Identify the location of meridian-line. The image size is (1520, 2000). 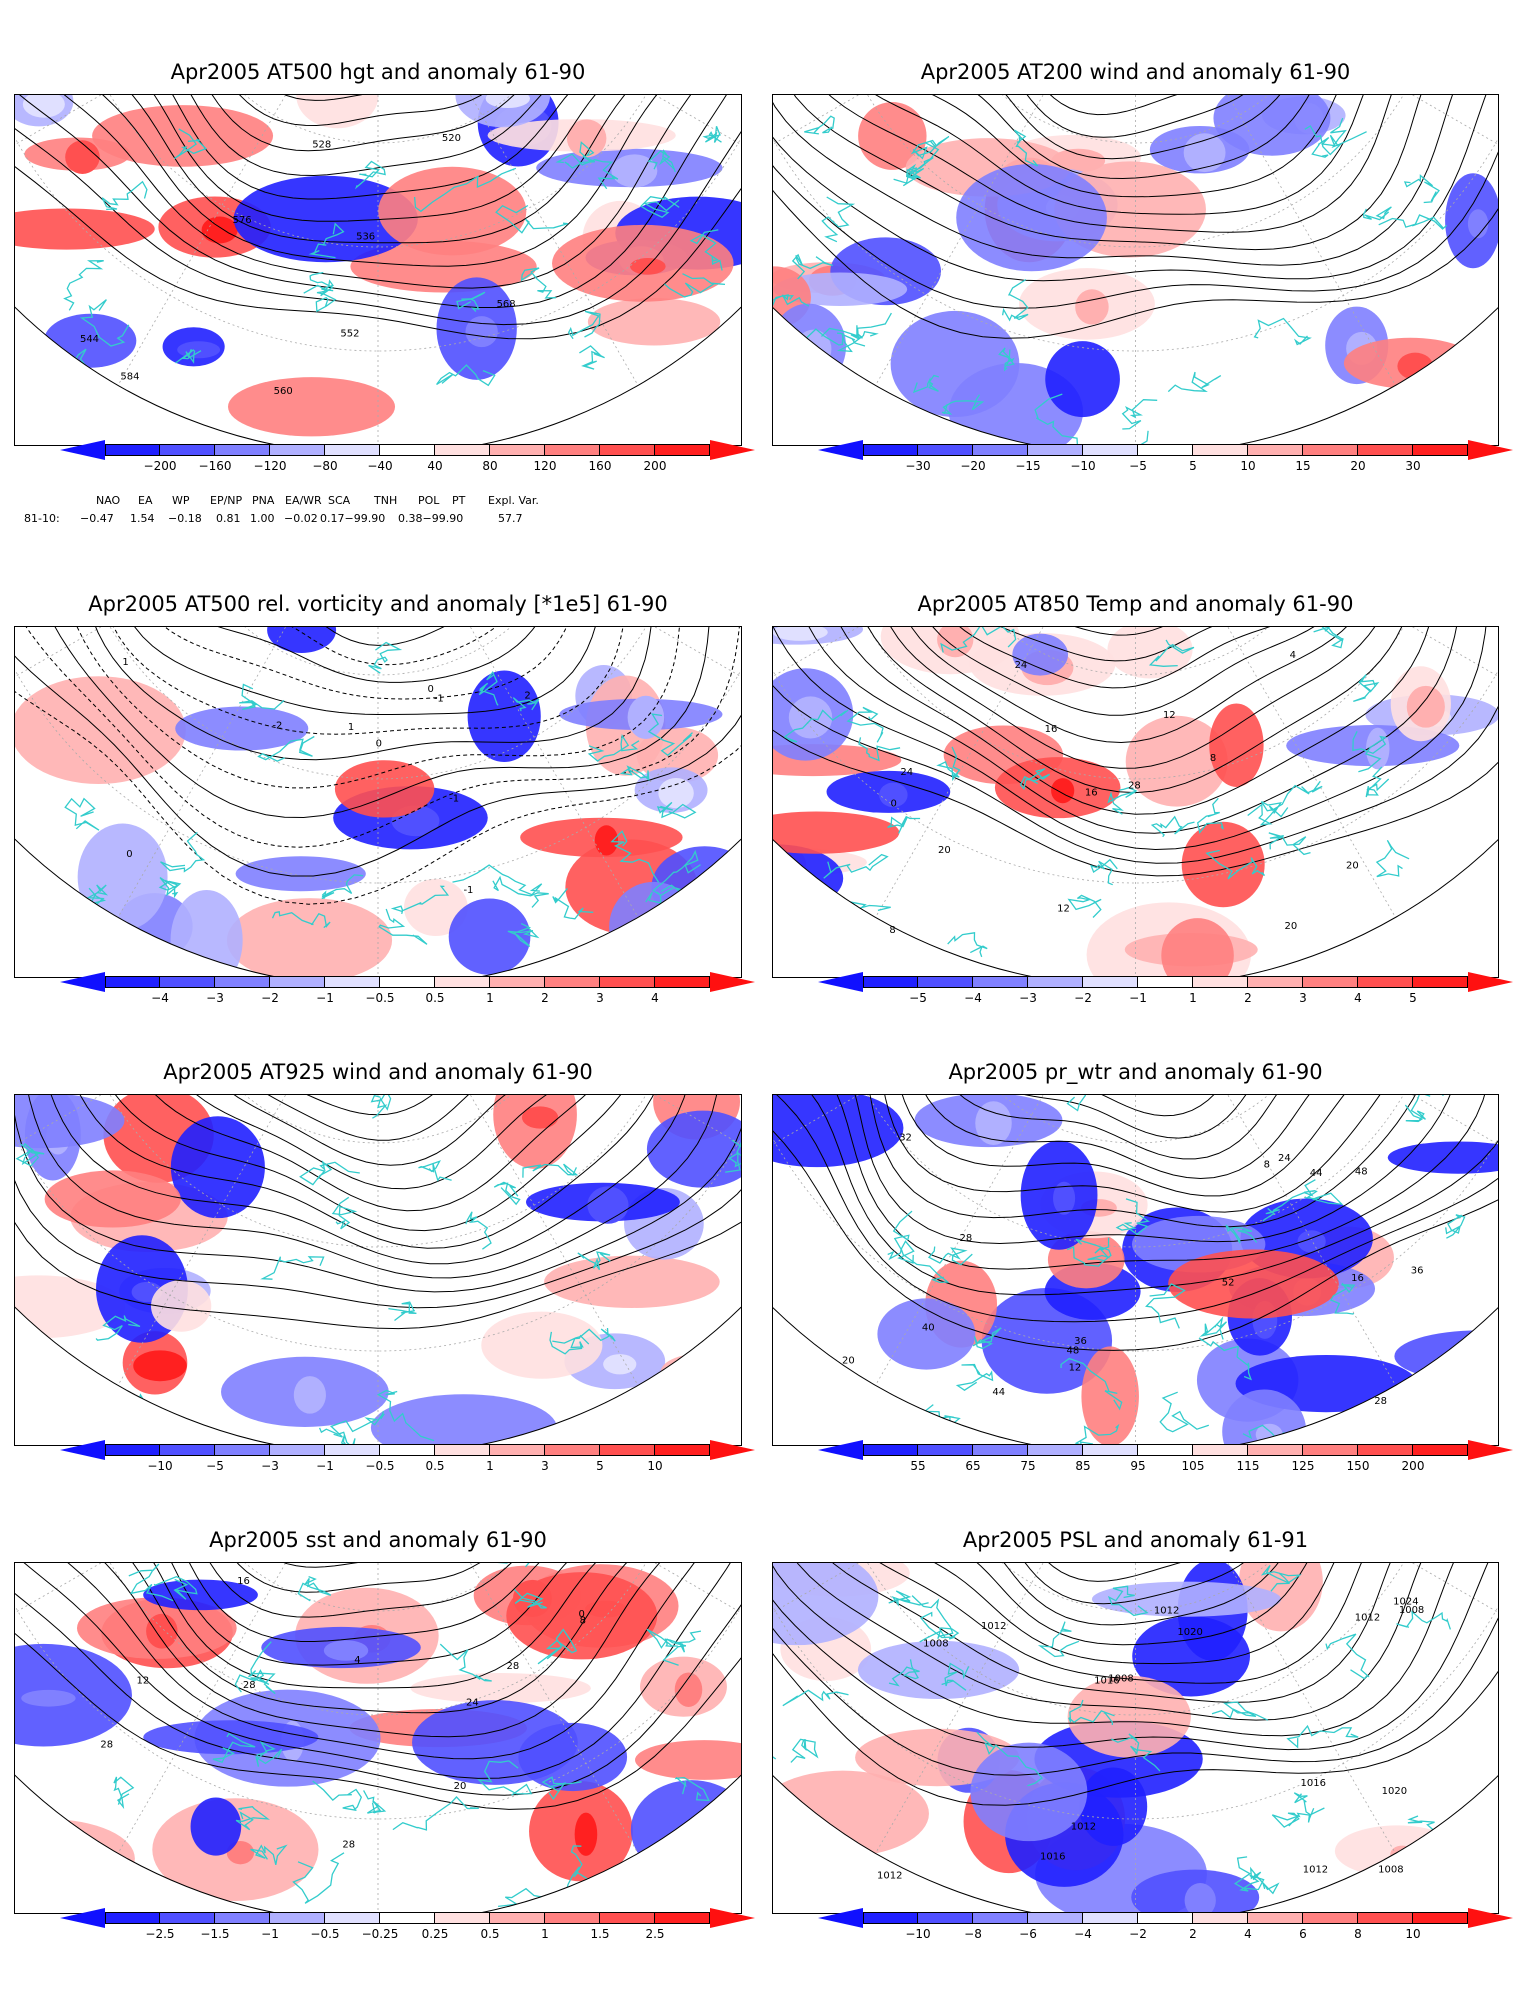
(1005, 1240).